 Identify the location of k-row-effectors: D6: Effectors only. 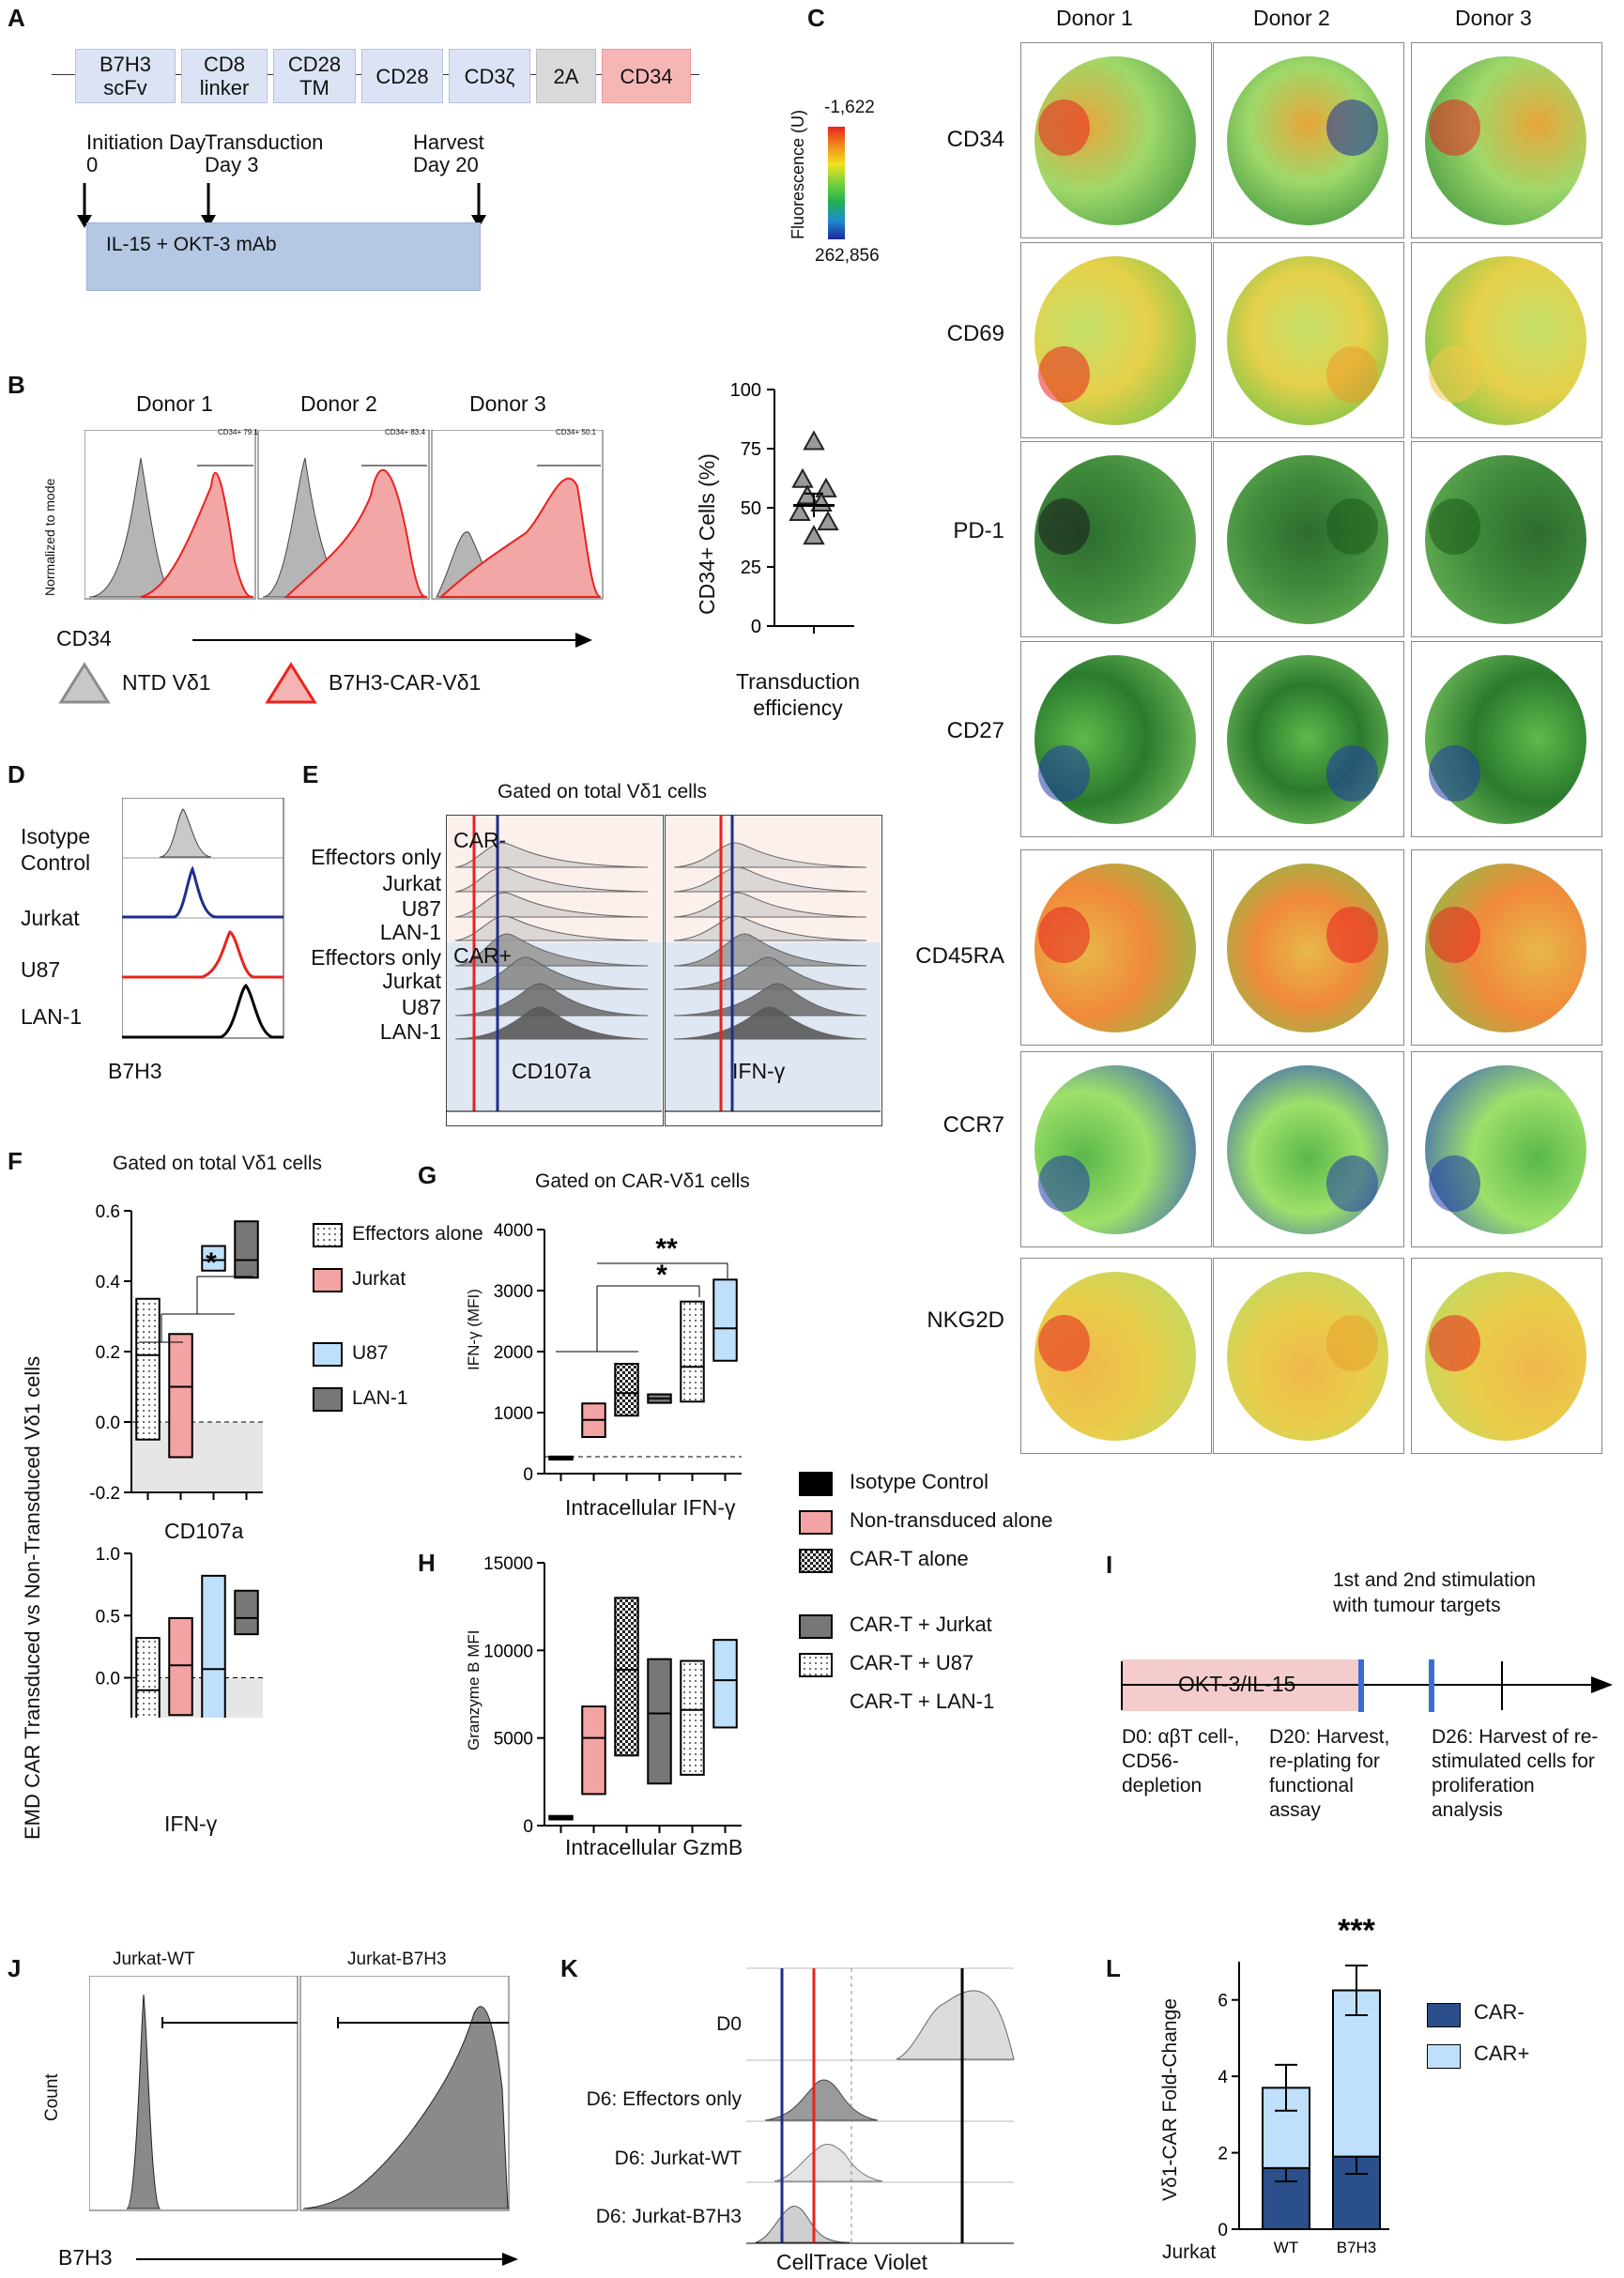
(664, 2099).